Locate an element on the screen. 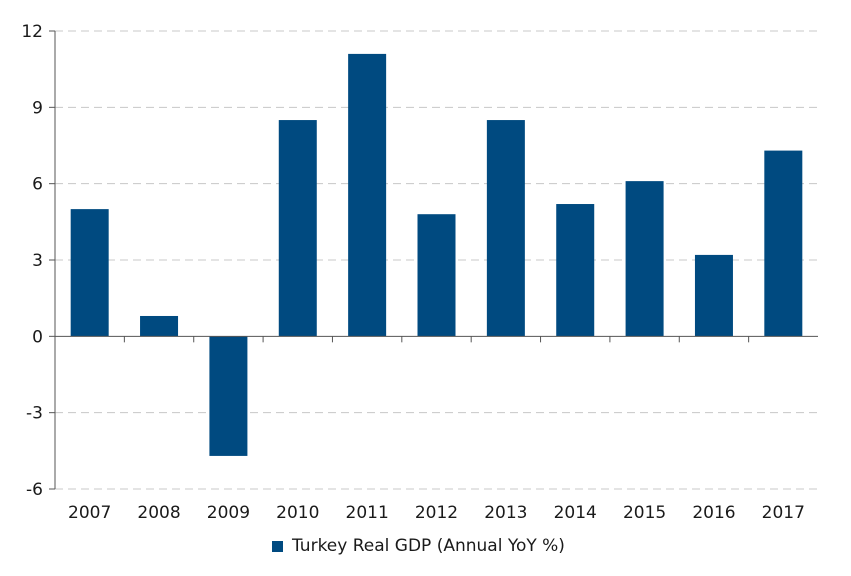 This screenshot has width=851, height=576. y-tick-label: 0 is located at coordinates (37, 337).